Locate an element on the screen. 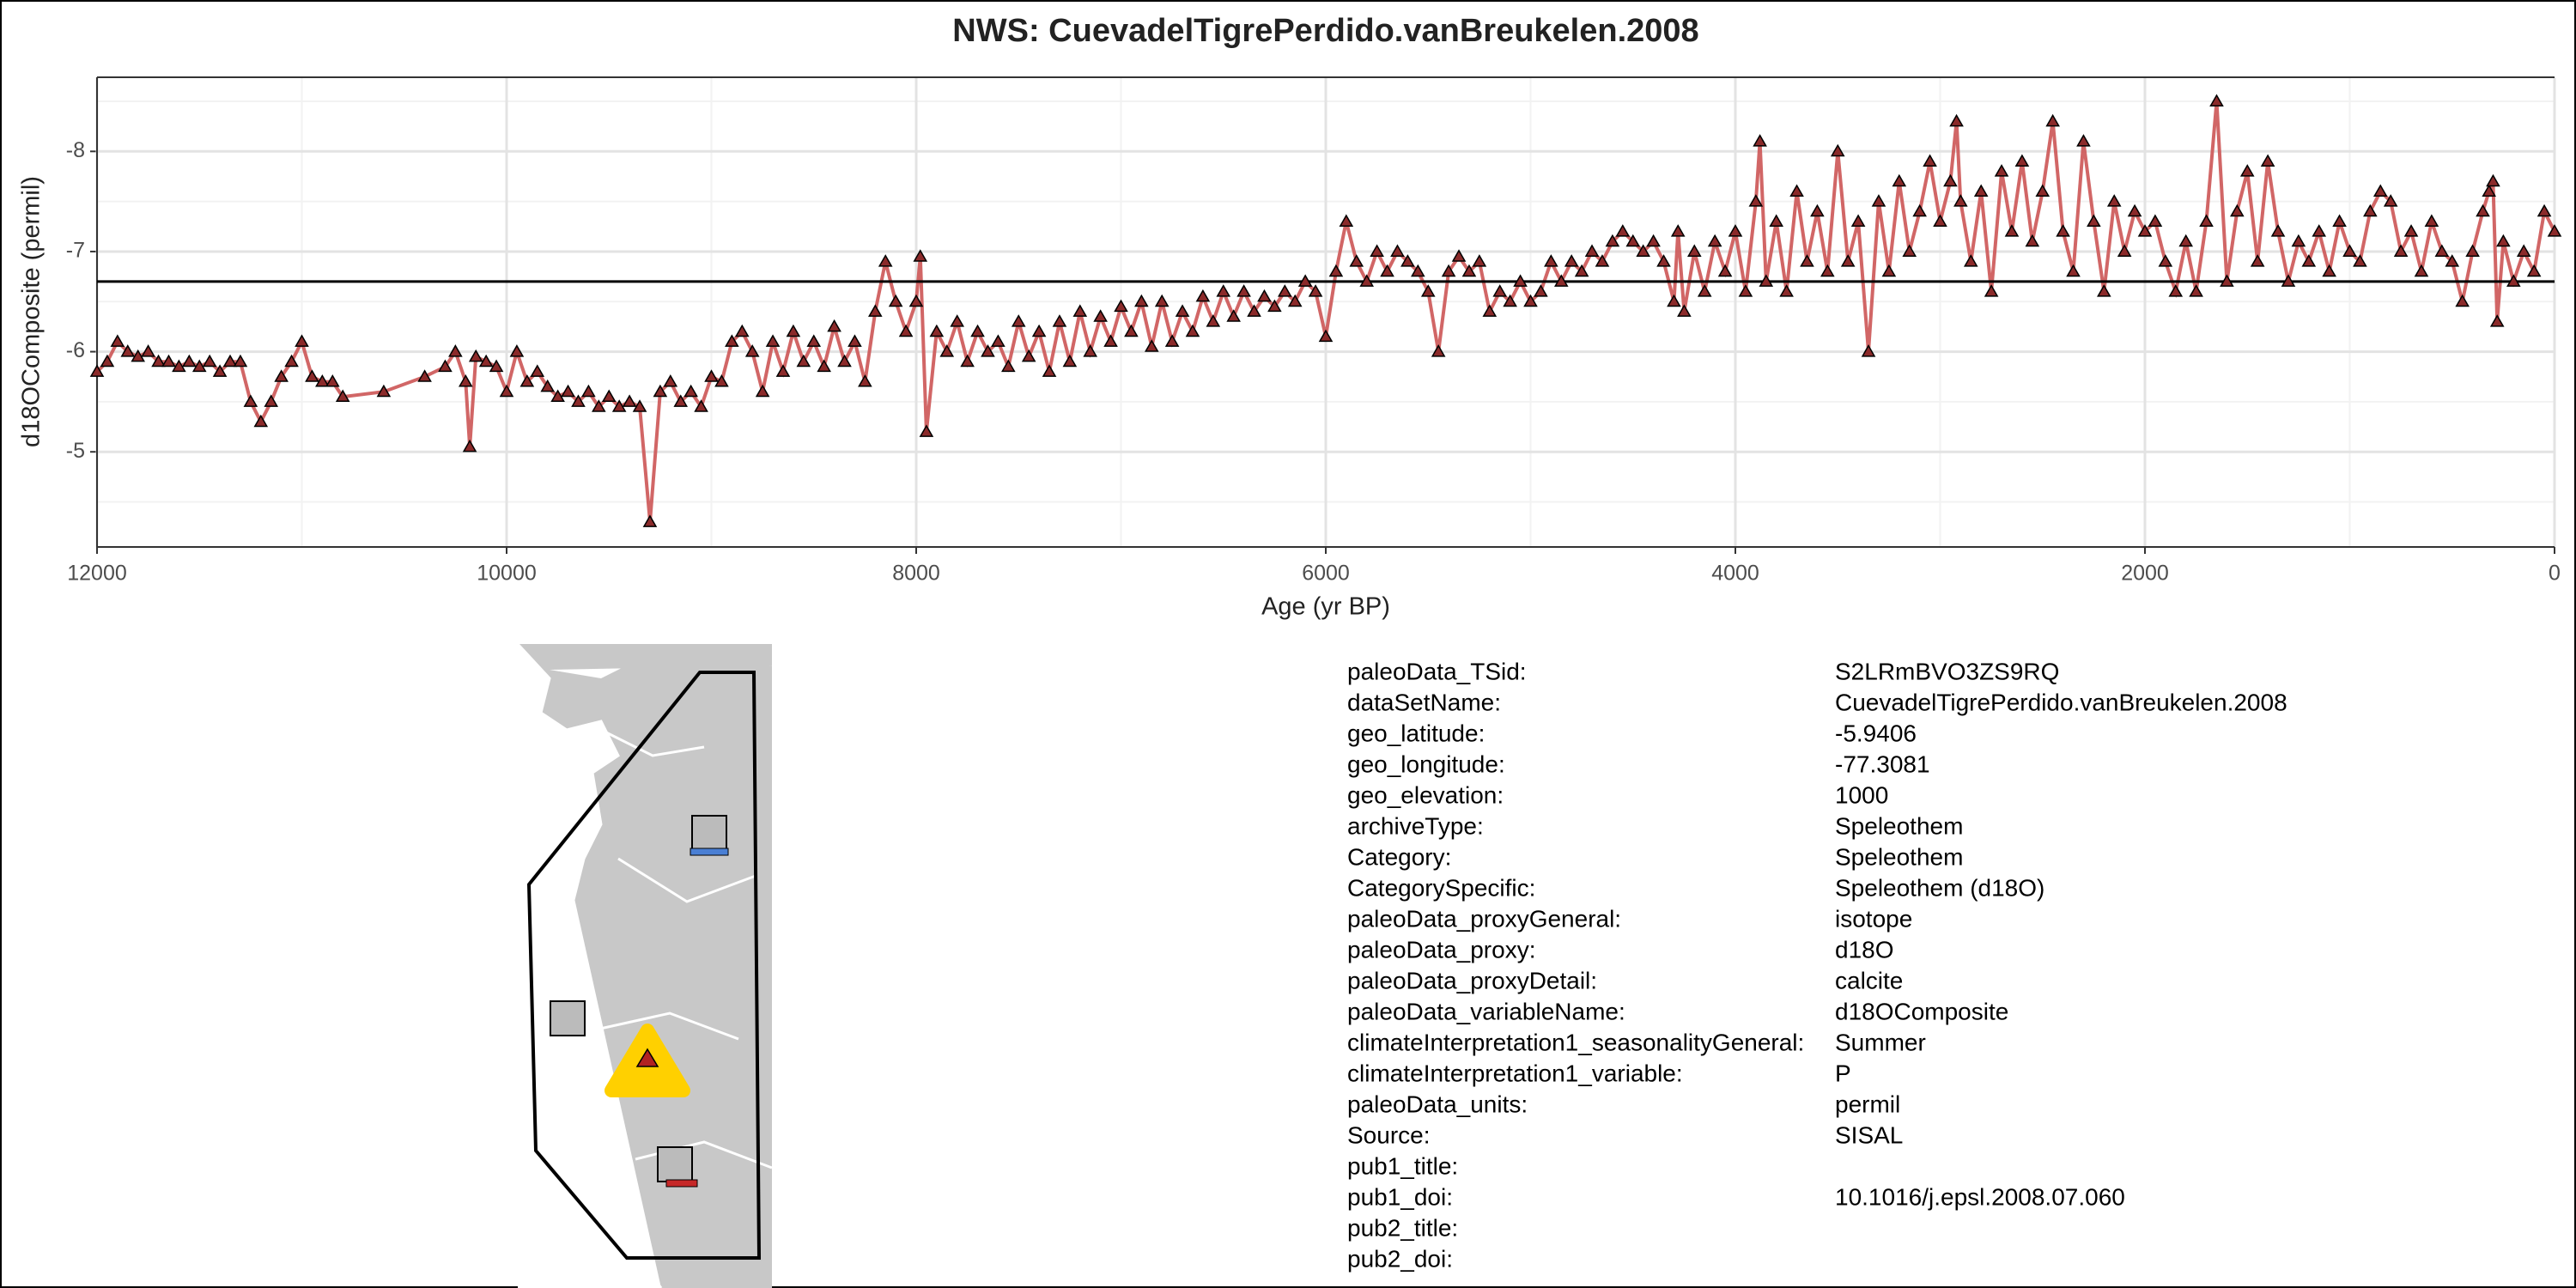 The height and width of the screenshot is (1288, 2576). meta-value: S2LRmBVO3ZS9RQ is located at coordinates (1947, 671).